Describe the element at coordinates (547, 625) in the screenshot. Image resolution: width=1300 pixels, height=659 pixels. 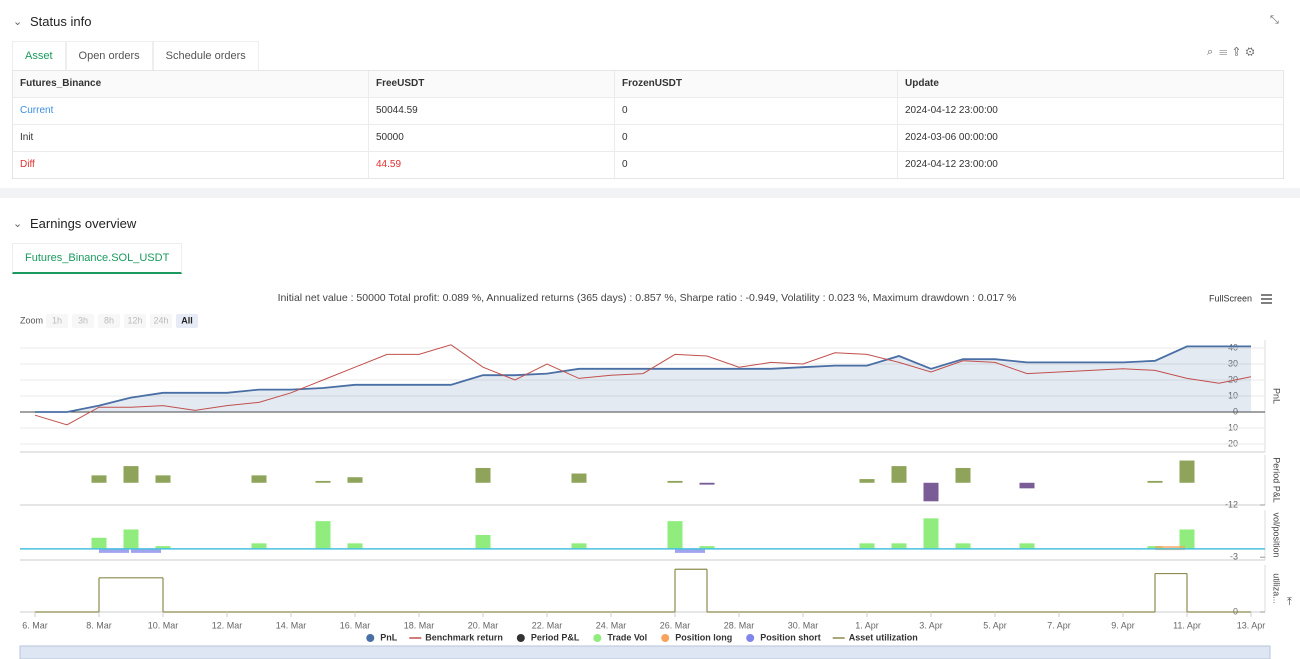
I see `x-tick-label: 22. Mar` at that location.